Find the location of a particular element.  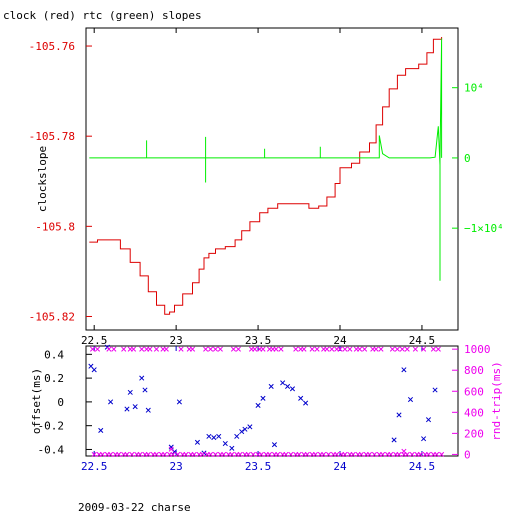

bottom-y-axis-label: offset(ms) is located at coordinates (36, 401).